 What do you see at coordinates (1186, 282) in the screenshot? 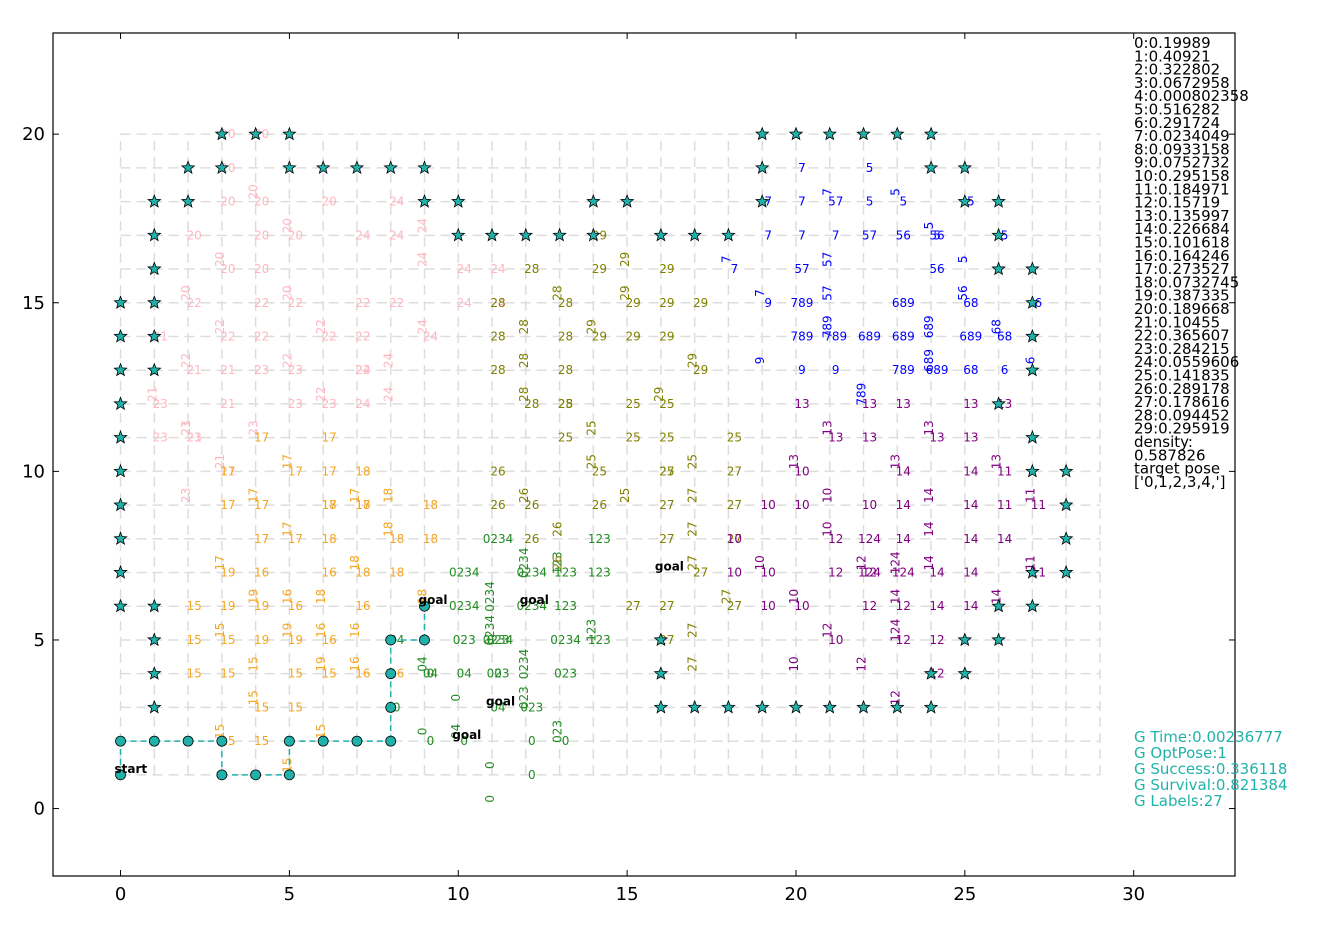
I see `side-text-line: 18:0.0732745` at bounding box center [1186, 282].